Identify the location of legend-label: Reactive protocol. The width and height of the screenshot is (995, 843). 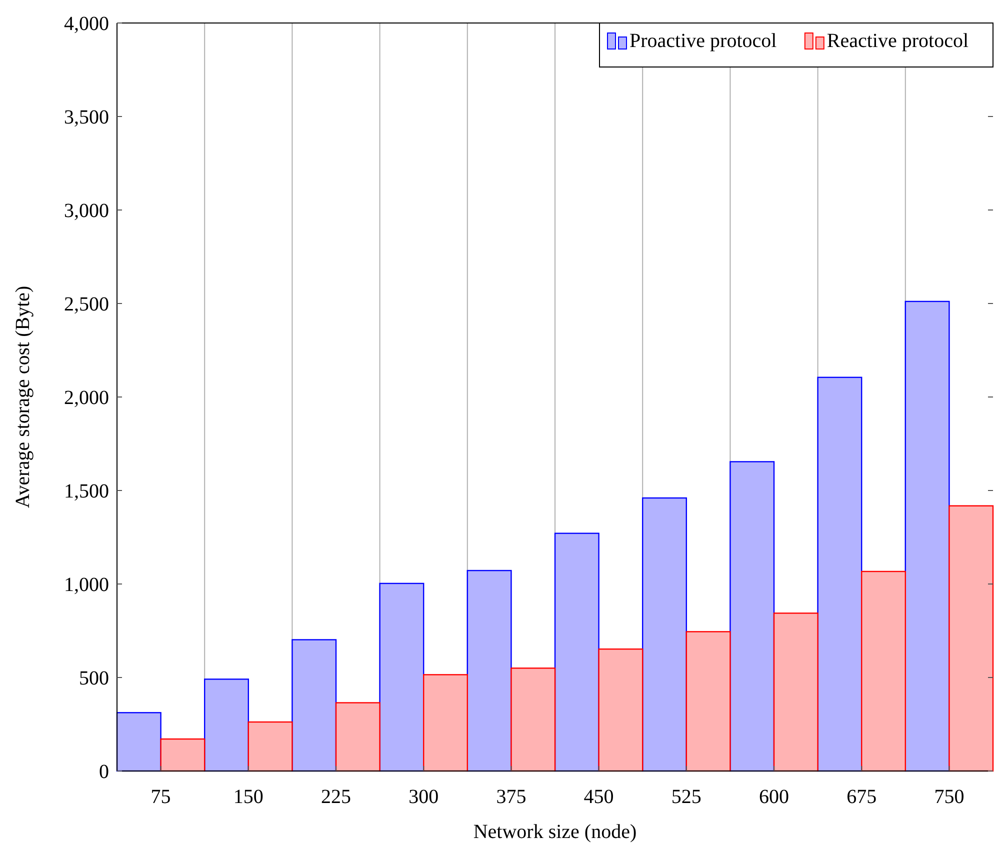
(897, 41).